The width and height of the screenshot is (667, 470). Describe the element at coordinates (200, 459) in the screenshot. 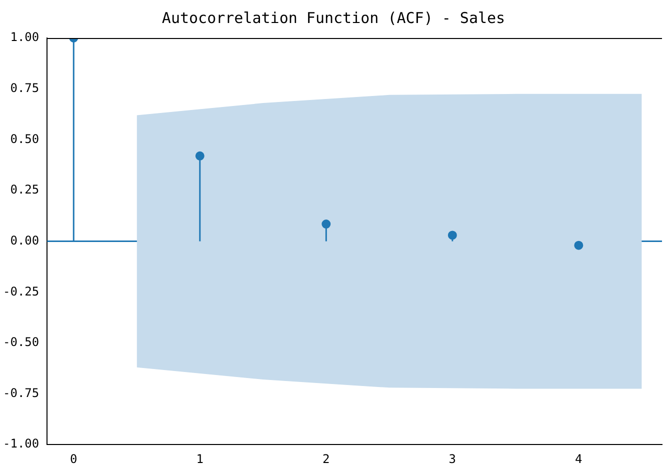

I see `x-tick-label: 1` at that location.